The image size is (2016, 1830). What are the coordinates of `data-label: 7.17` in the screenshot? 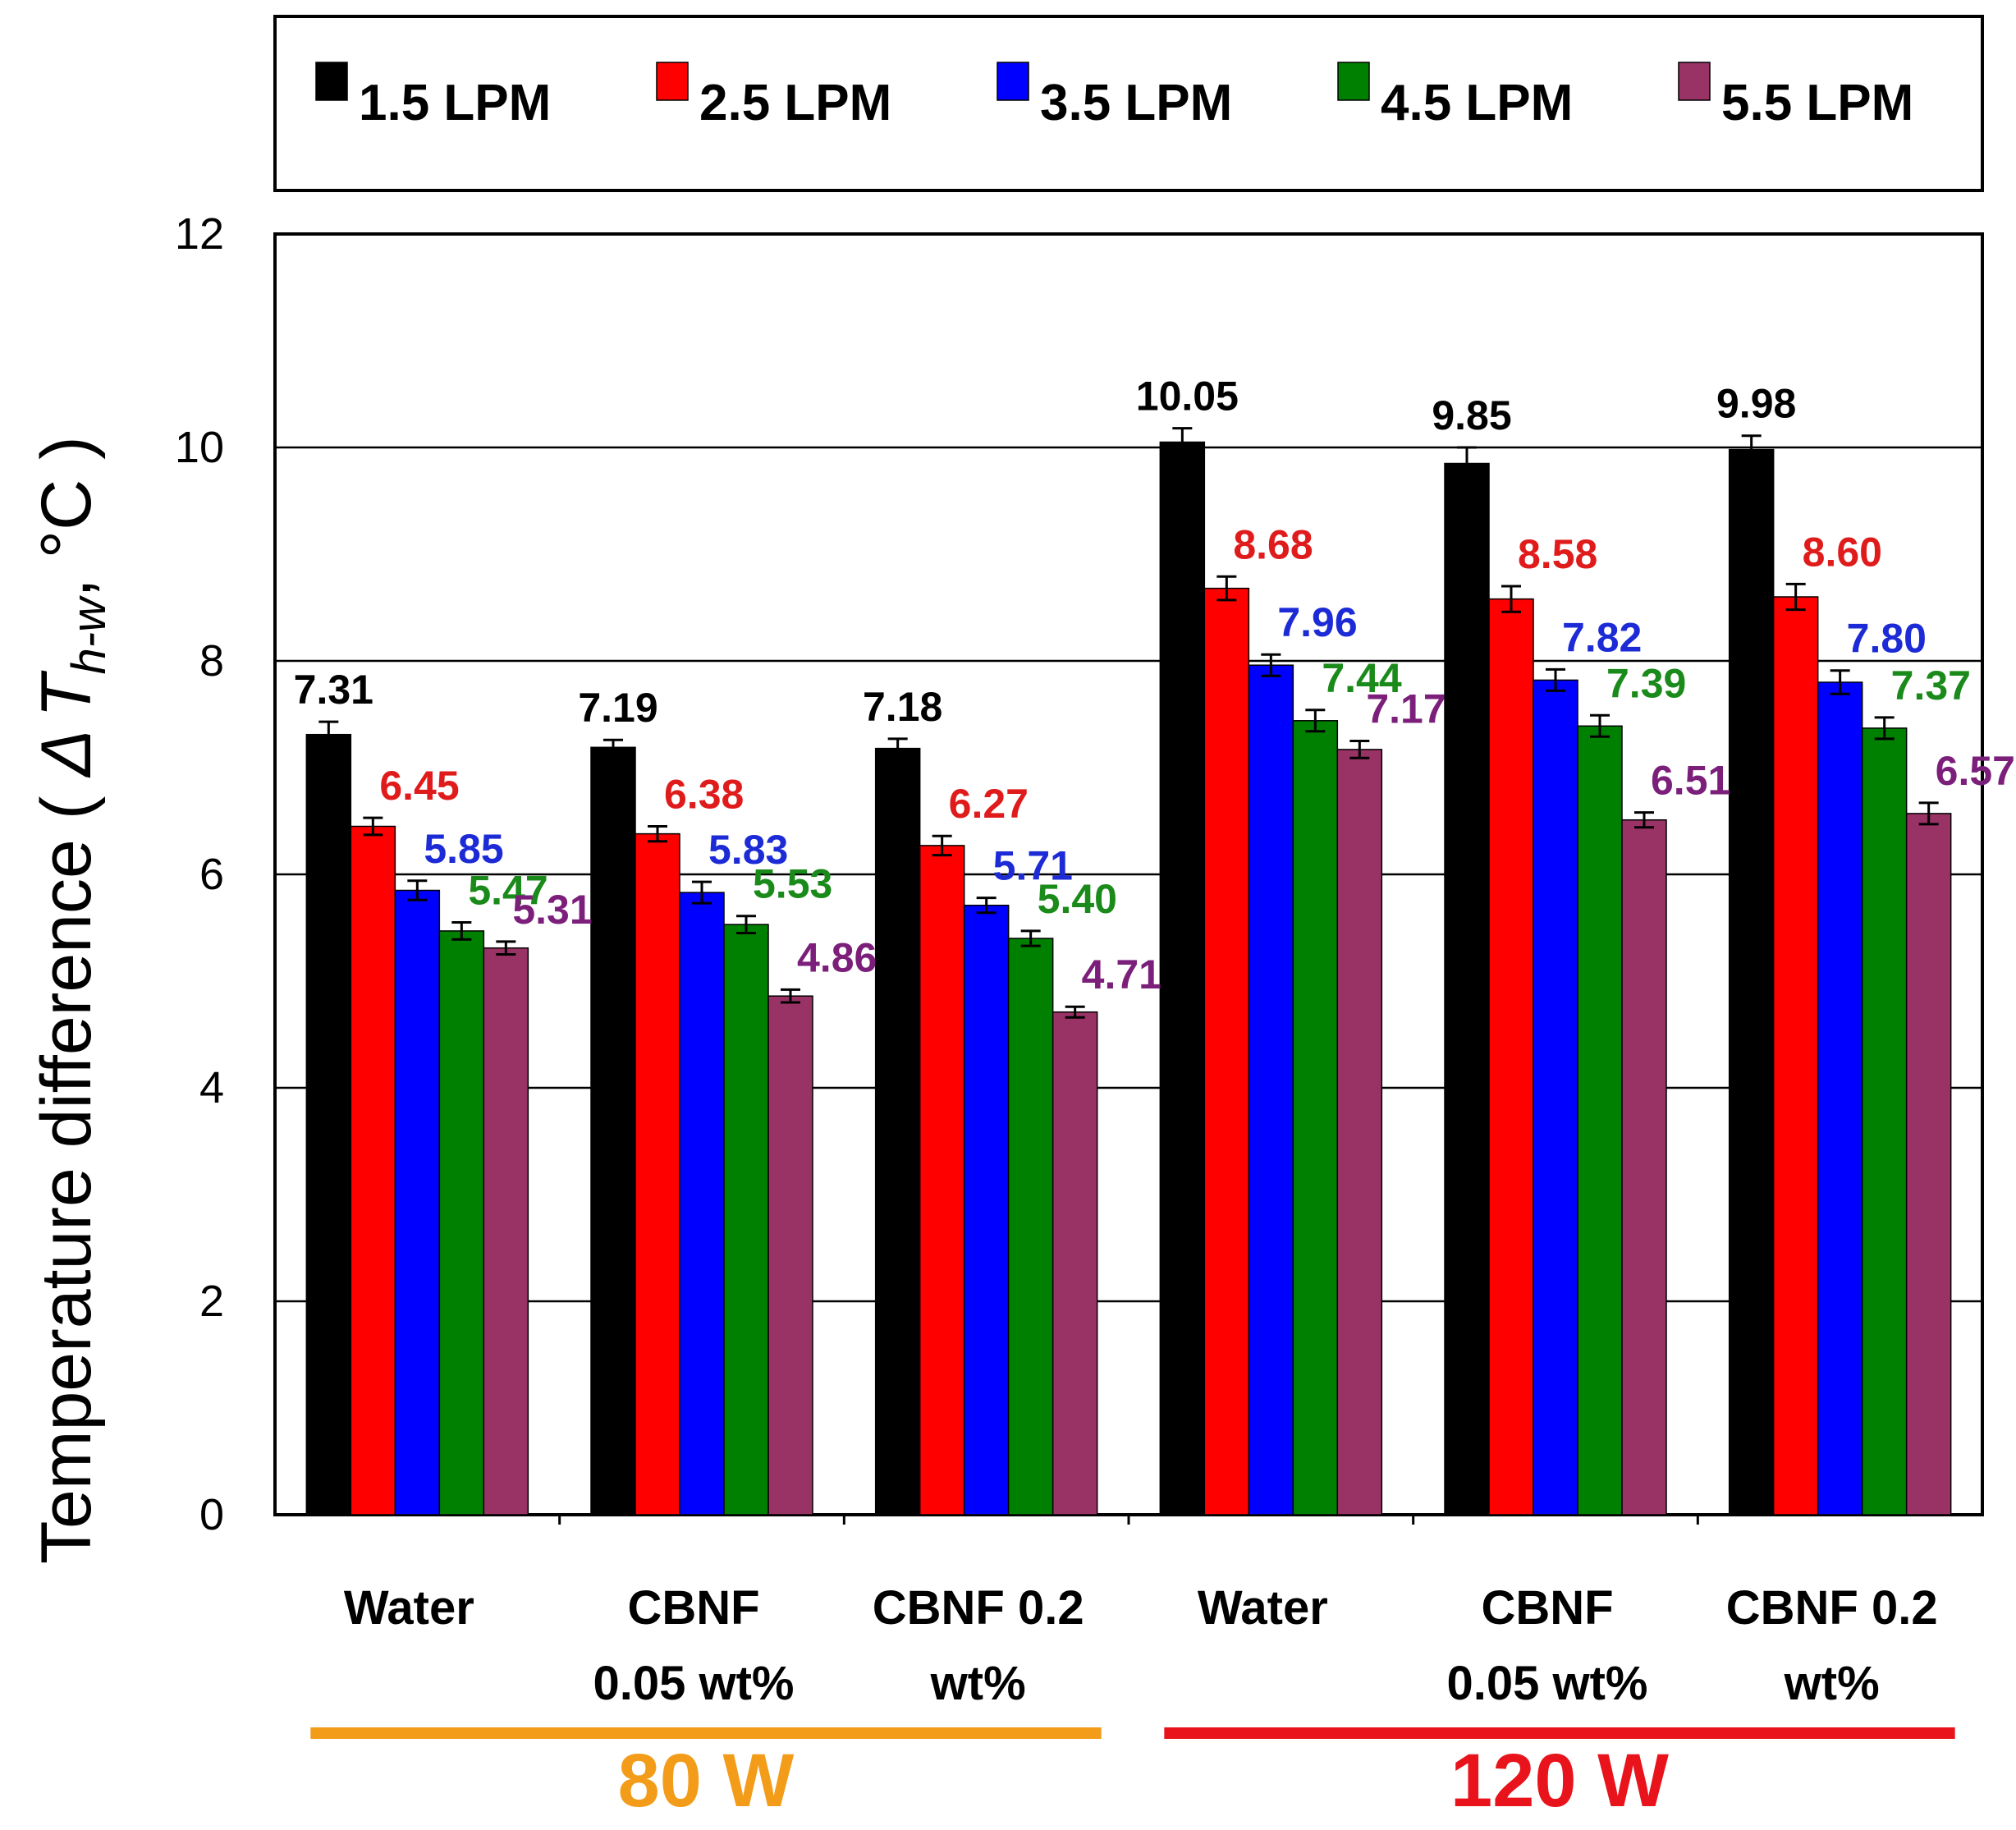 It's located at (1406, 709).